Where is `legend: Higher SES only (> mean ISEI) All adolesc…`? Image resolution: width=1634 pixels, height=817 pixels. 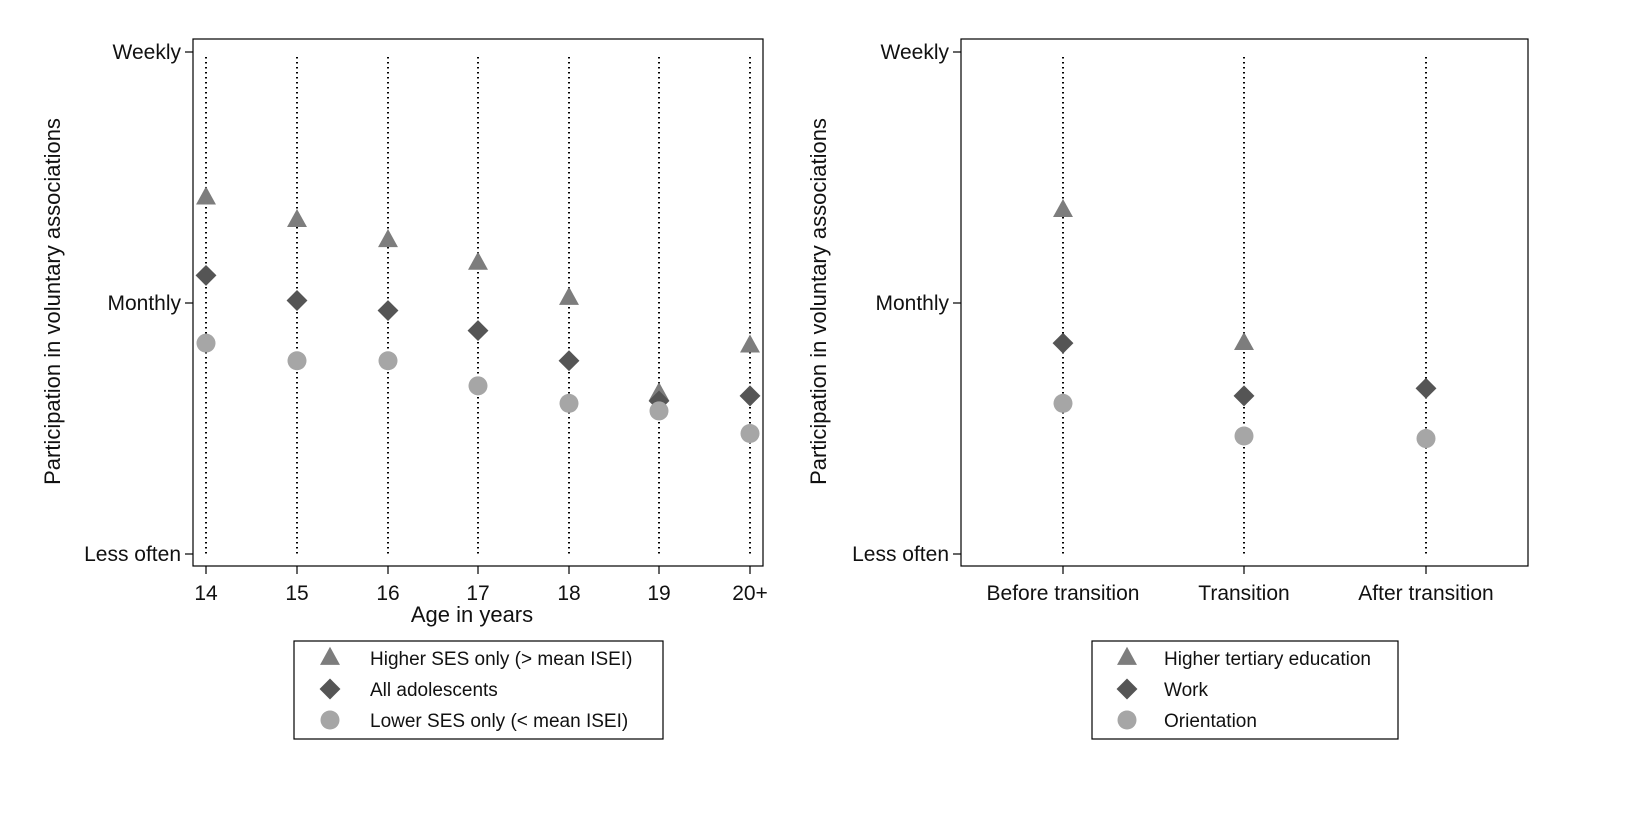
legend: Higher SES only (> mean ISEI) All adolesc… is located at coordinates (478, 690).